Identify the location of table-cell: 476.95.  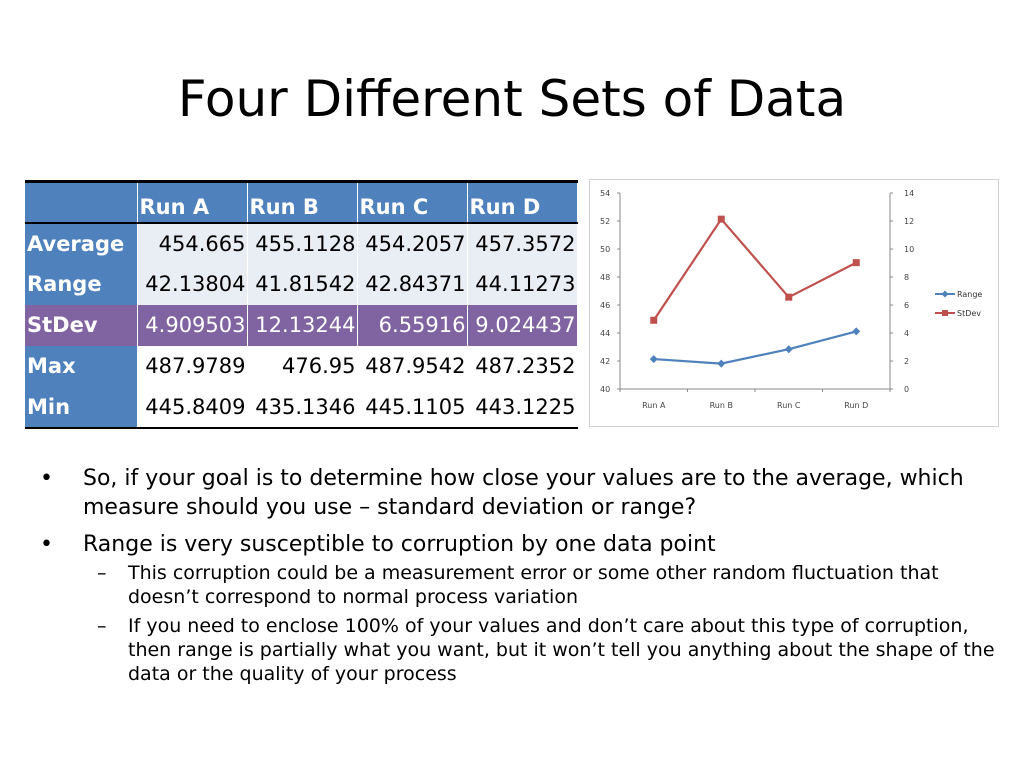
(302, 366).